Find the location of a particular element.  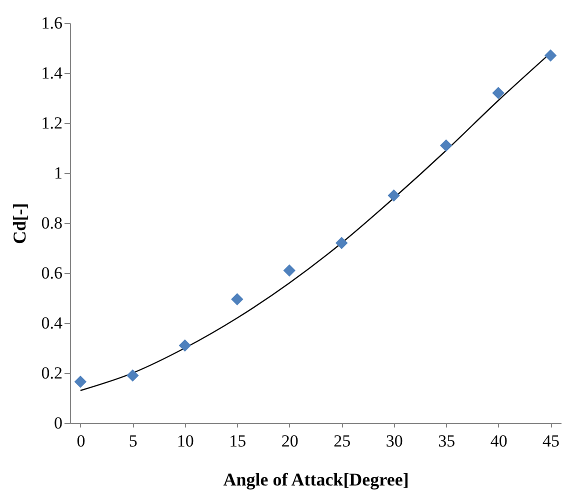

x-axis-title: Angle of Attack[Degree] is located at coordinates (316, 480).